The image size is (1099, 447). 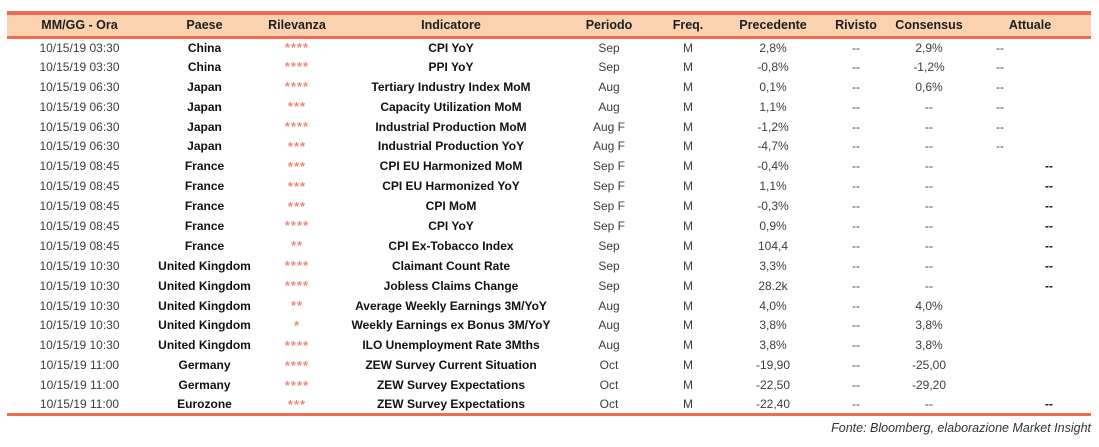 I want to click on column-header-frequency: Freq., so click(x=688, y=25).